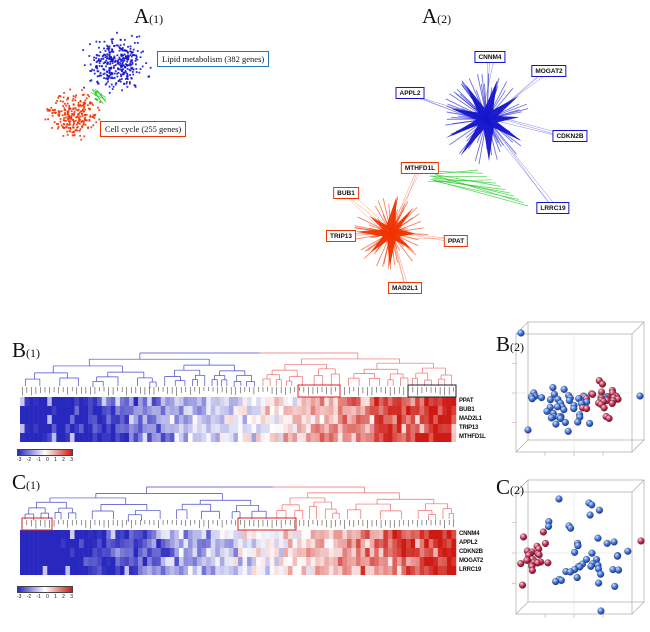 The width and height of the screenshot is (650, 632). Describe the element at coordinates (410, 93) in the screenshot. I see `network-node-appl2: APPL2` at that location.